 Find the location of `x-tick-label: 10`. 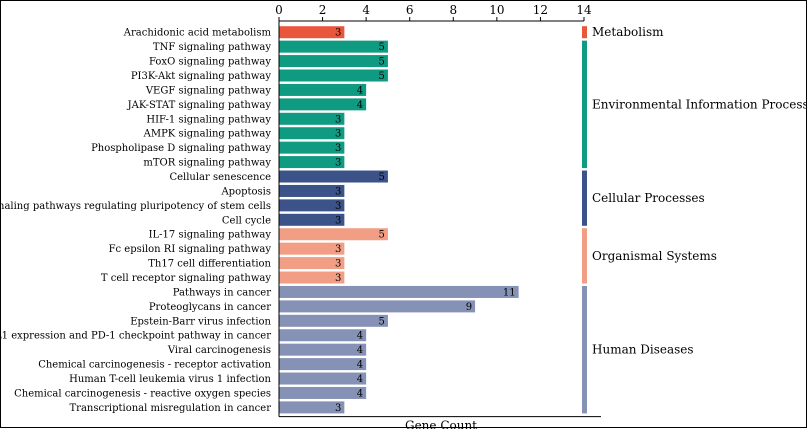

x-tick-label: 10 is located at coordinates (496, 10).